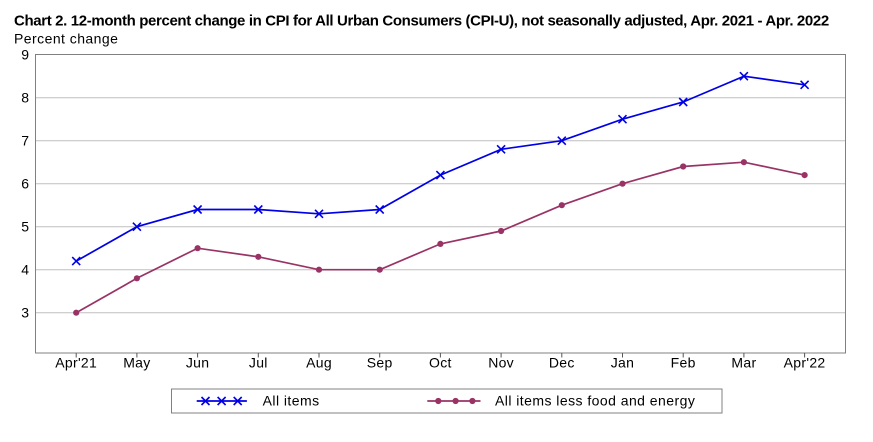 The width and height of the screenshot is (873, 442). Describe the element at coordinates (622, 363) in the screenshot. I see `svg-text: Jan` at that location.